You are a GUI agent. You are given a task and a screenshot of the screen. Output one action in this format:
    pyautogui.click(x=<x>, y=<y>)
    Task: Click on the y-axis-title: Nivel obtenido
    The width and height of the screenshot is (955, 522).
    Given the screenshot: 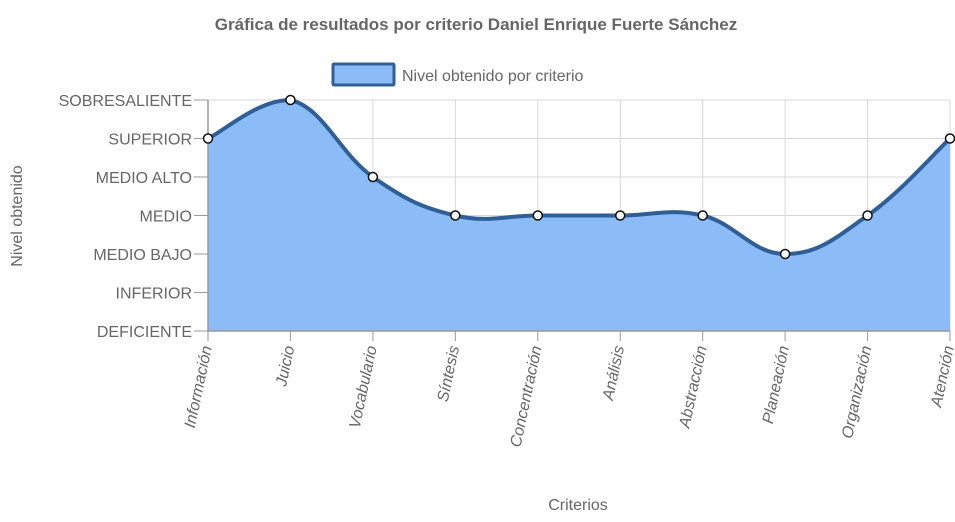 What is the action you would take?
    pyautogui.click(x=17, y=216)
    